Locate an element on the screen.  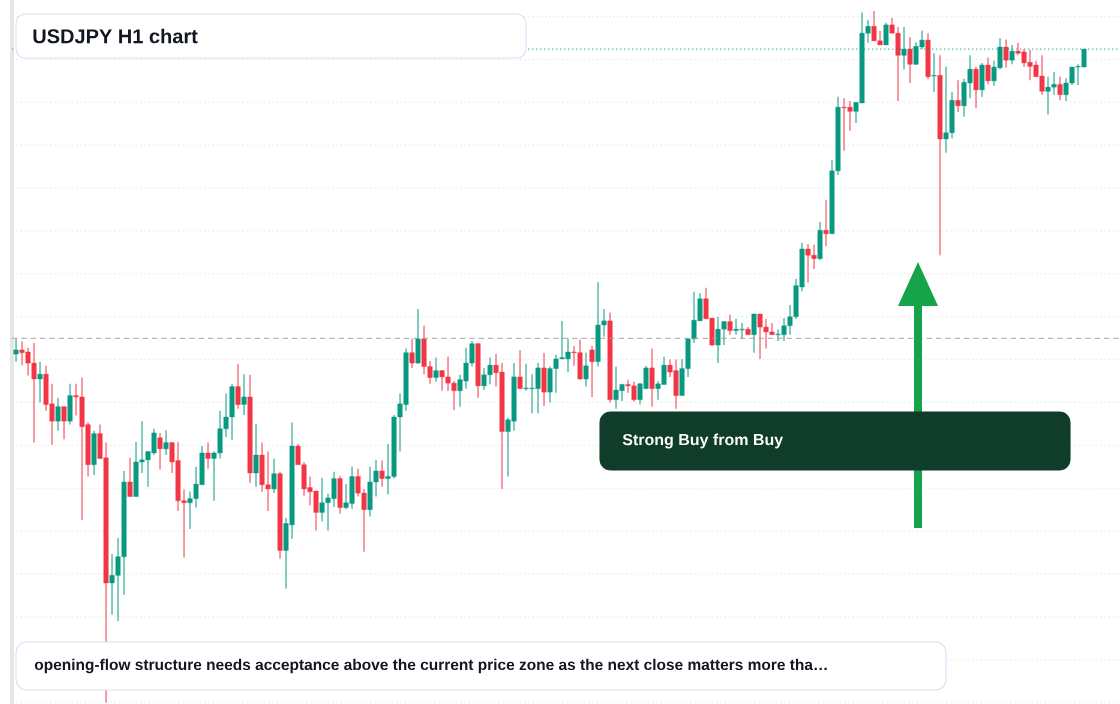
annotation: Strong Buy from Buy is located at coordinates (703, 441).